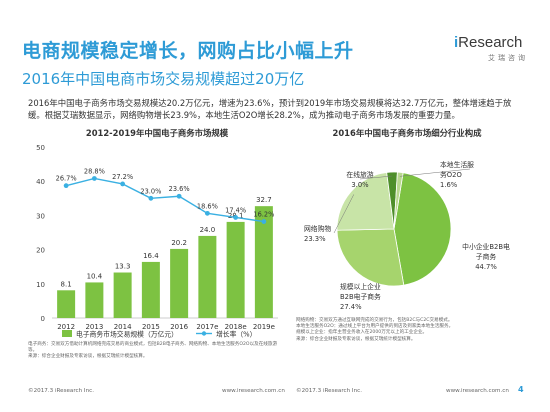  What do you see at coordinates (67, 333) in the screenshot?
I see `legend-bar-swatch` at bounding box center [67, 333].